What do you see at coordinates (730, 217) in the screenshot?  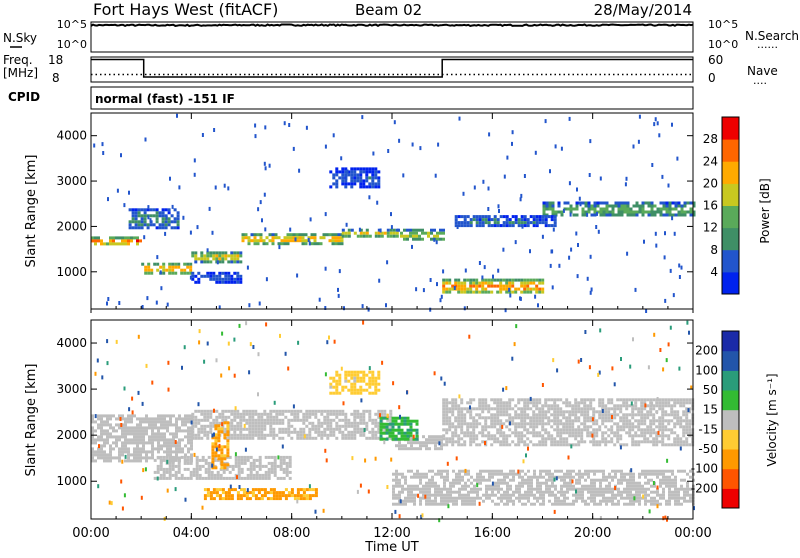 I see `power-colorbar-swatch` at bounding box center [730, 217].